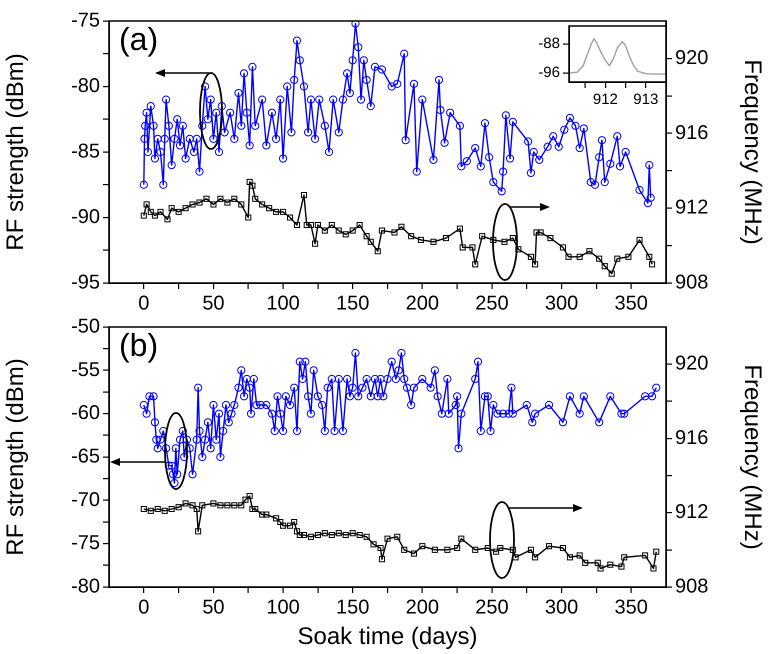  What do you see at coordinates (85, 457) in the screenshot?
I see `y-tick-label: -65` at bounding box center [85, 457].